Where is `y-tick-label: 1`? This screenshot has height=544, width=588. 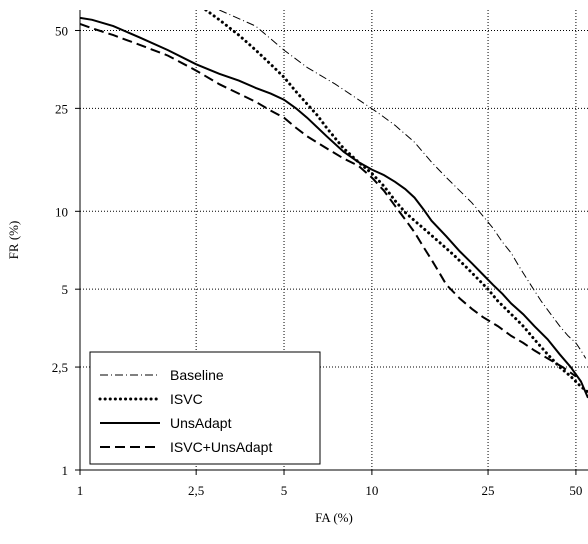
y-tick-label: 1 is located at coordinates (65, 470).